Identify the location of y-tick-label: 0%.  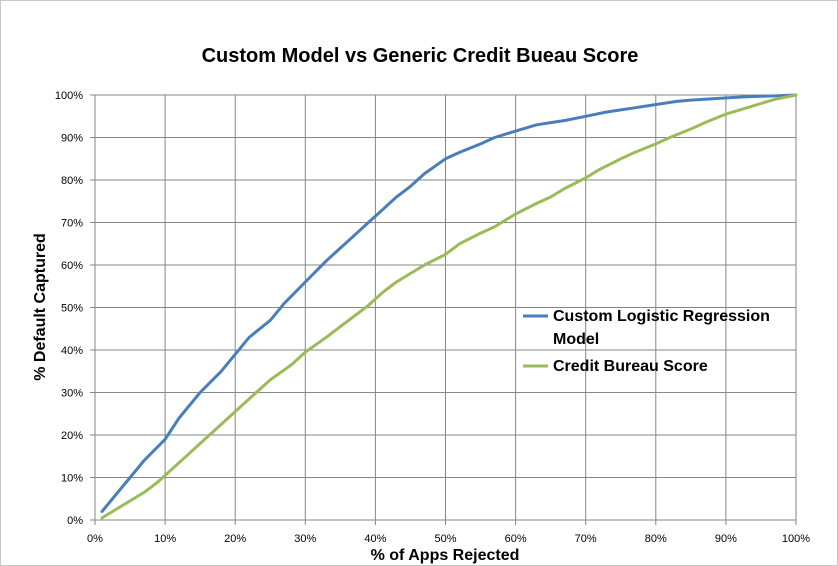
(75, 521).